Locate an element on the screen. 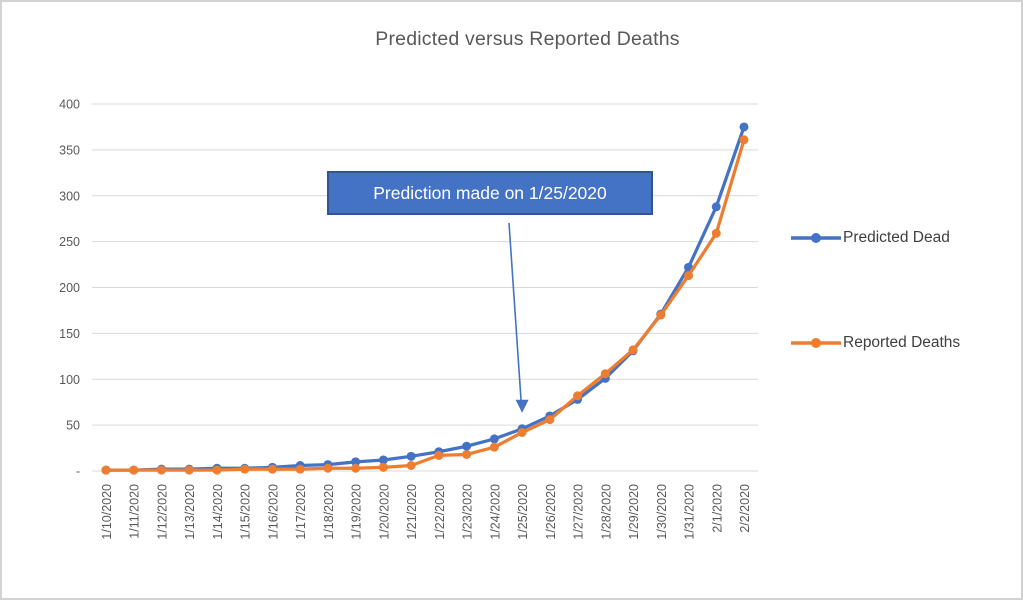 The width and height of the screenshot is (1023, 602). y-axis-tick-label: 300 is located at coordinates (69, 196).